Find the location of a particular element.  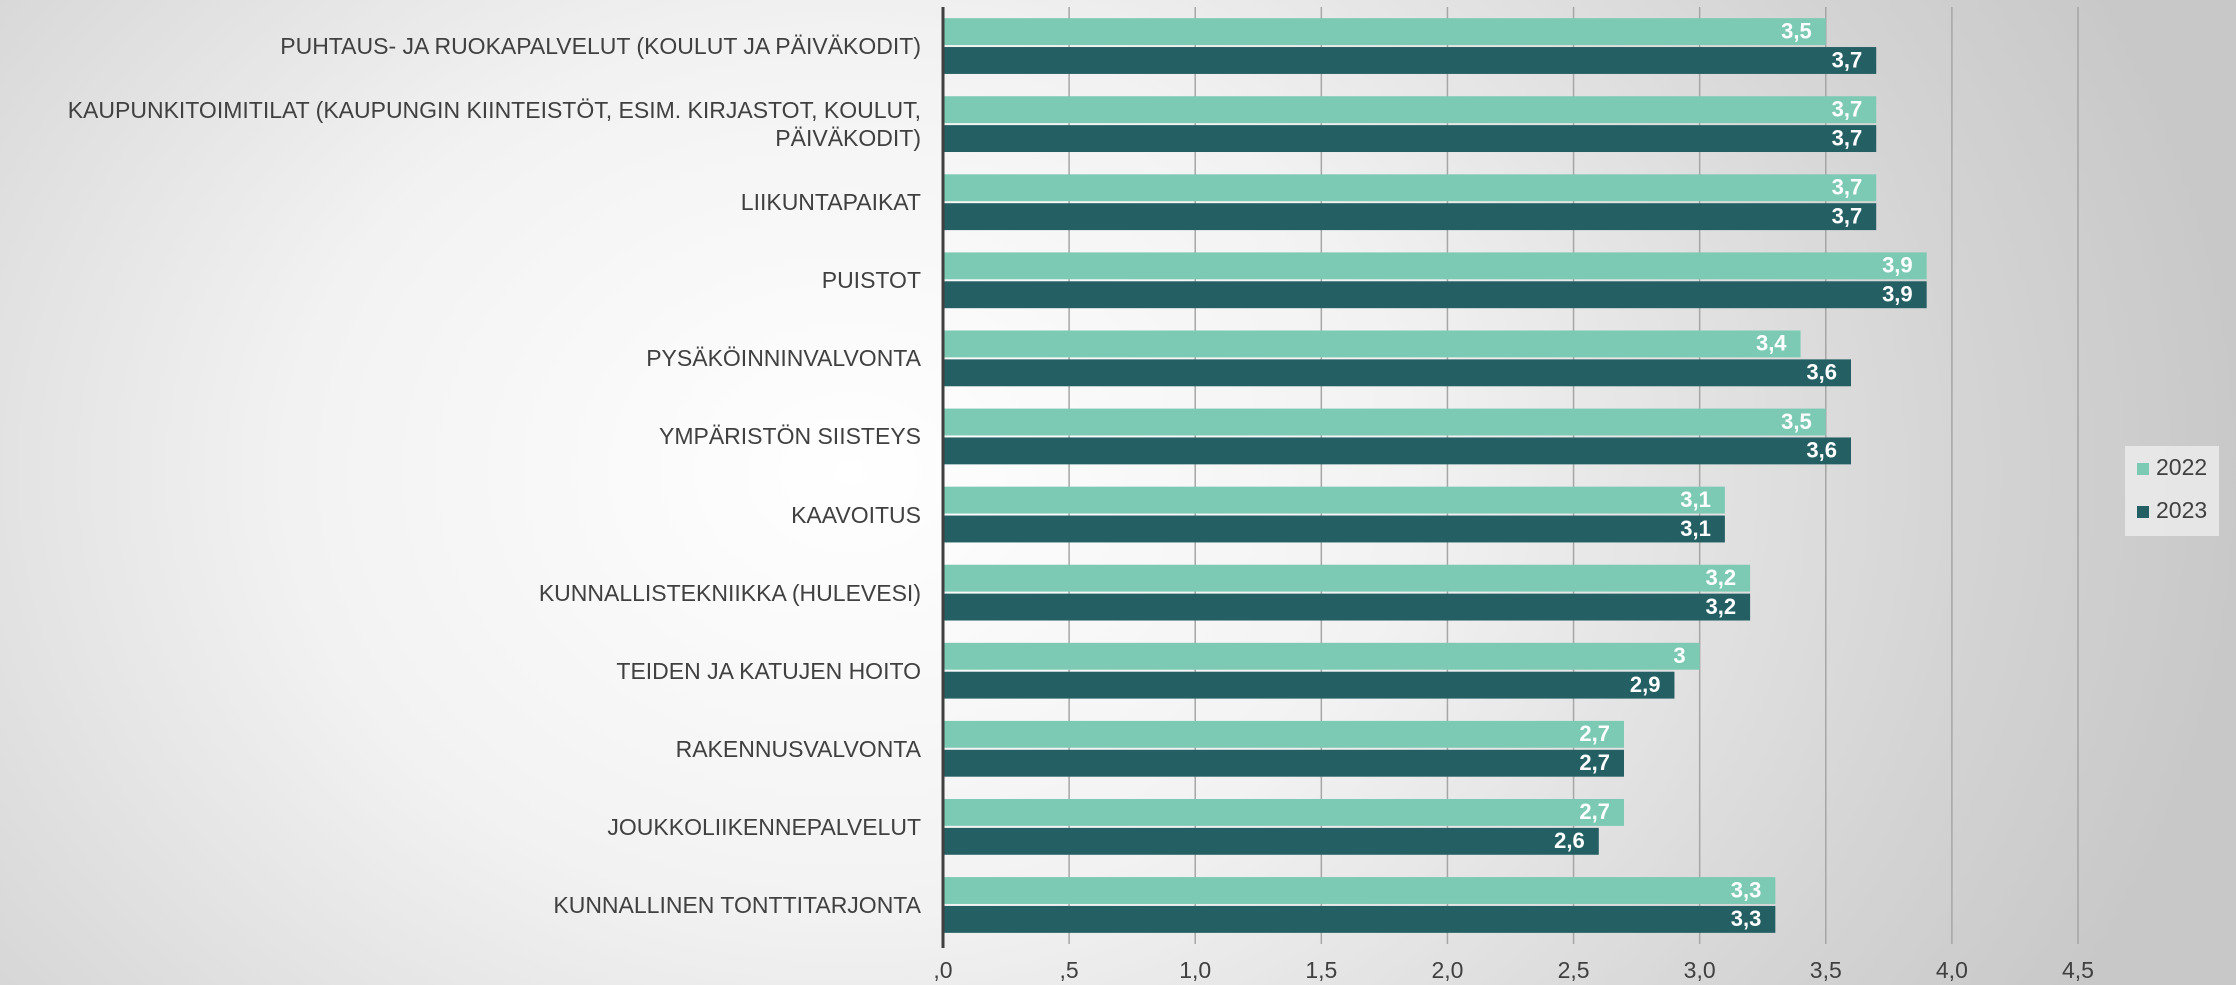

x-tick-label: 4,5 is located at coordinates (2078, 970).